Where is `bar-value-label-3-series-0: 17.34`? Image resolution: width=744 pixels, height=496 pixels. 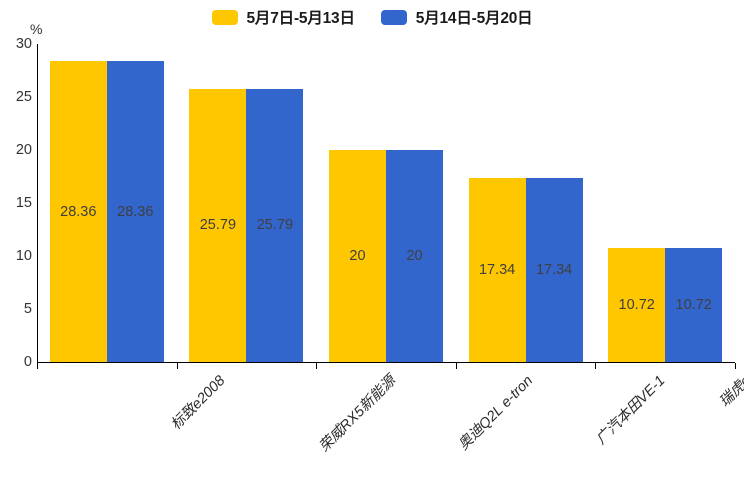
bar-value-label-3-series-0: 17.34 is located at coordinates (497, 270).